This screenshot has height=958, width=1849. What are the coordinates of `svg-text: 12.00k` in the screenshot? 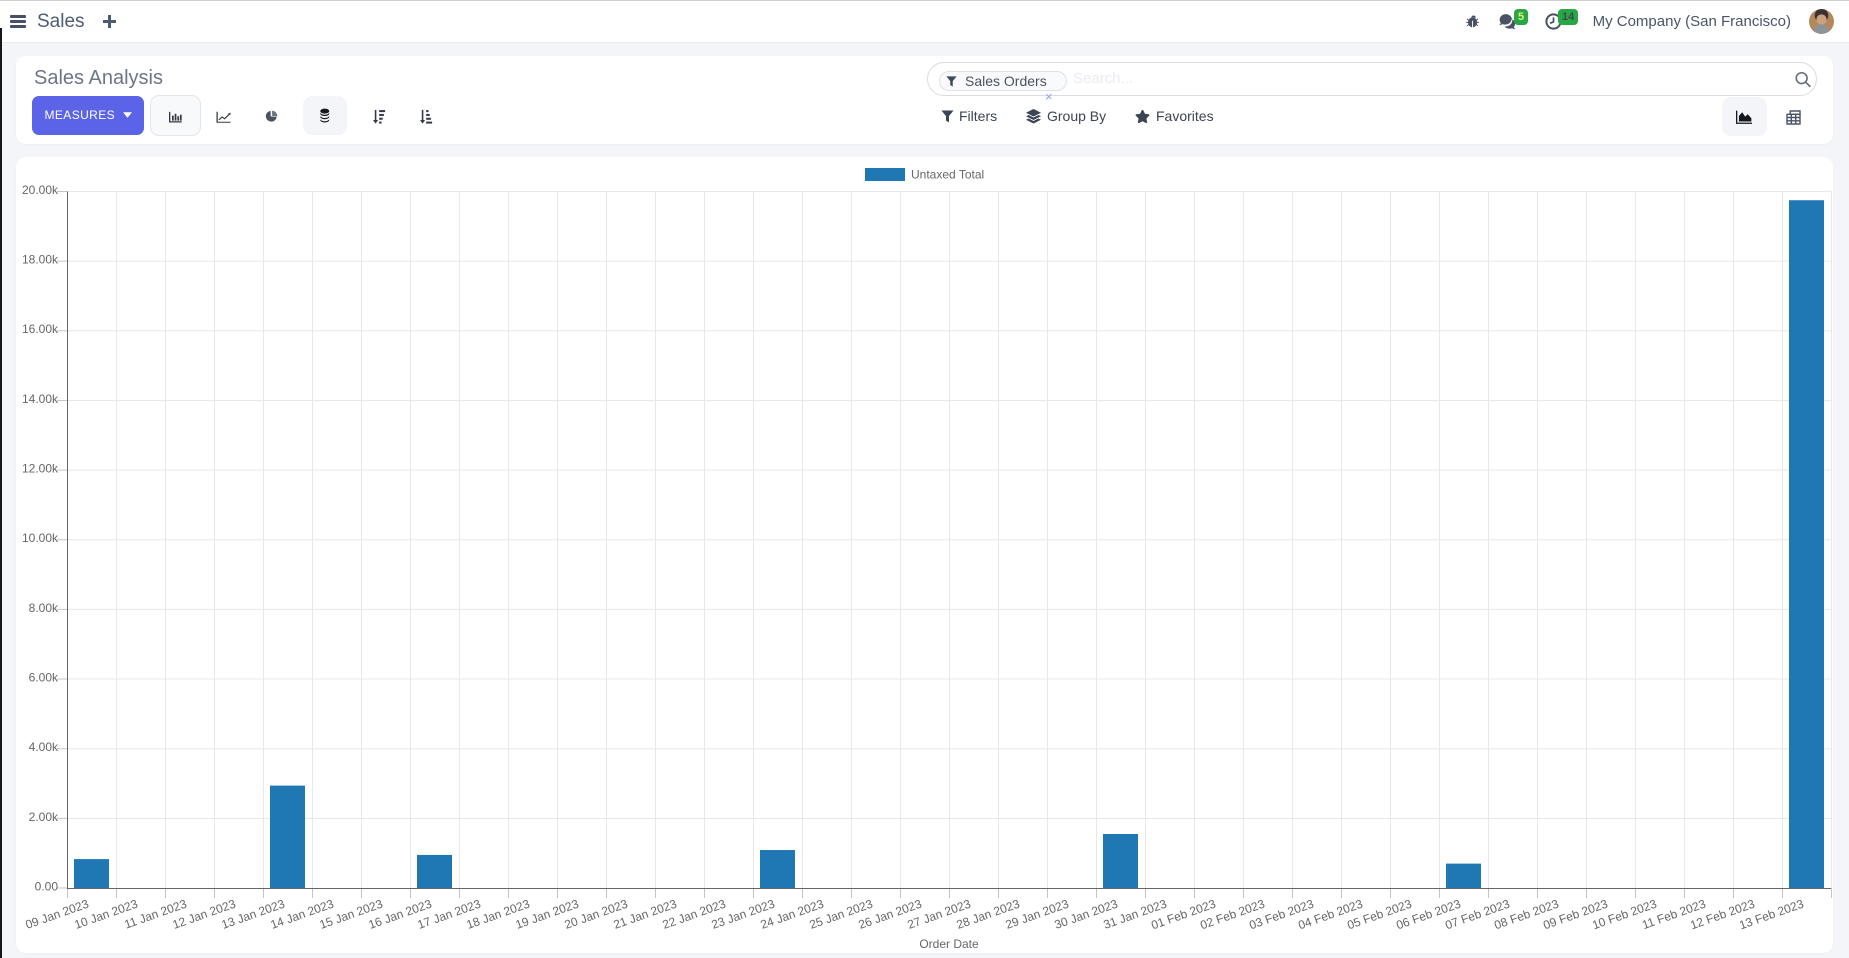 It's located at (40, 469).